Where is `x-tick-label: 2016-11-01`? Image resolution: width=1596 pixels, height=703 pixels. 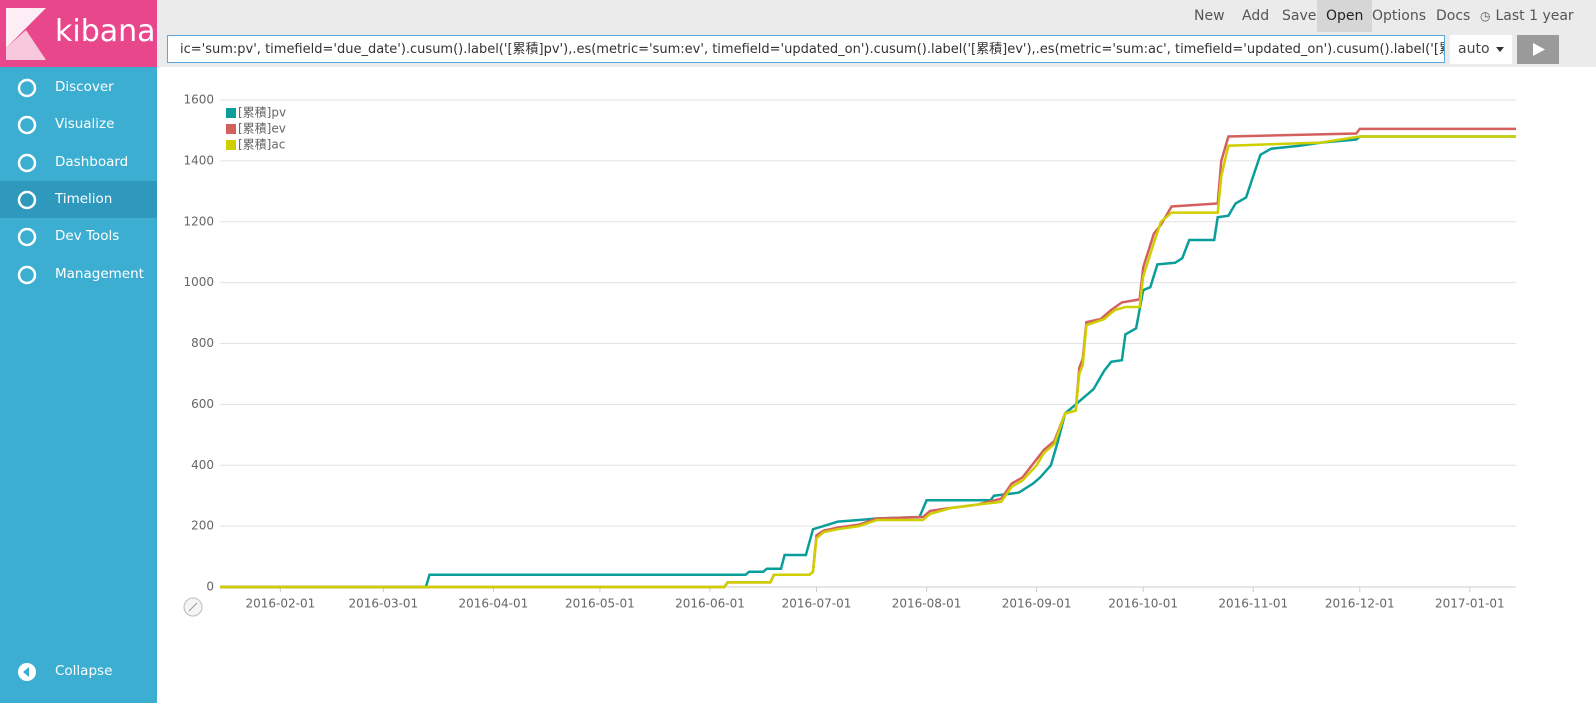 x-tick-label: 2016-11-01 is located at coordinates (1253, 604).